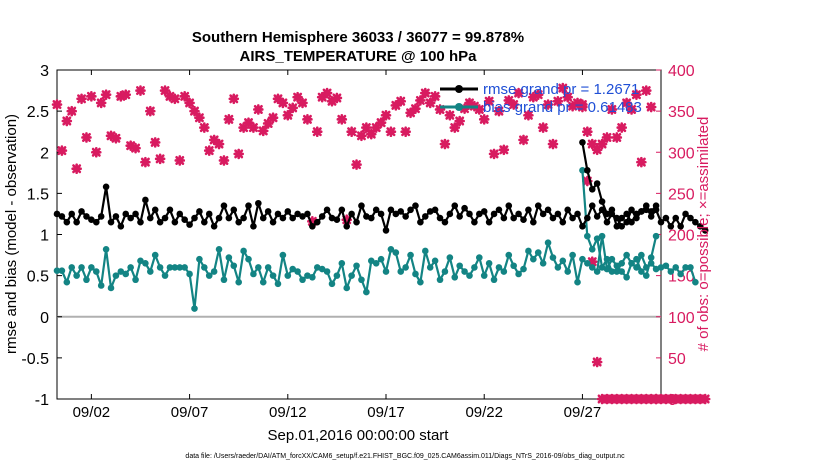  Describe the element at coordinates (44, 236) in the screenshot. I see `y-left-tick-label: 1` at that location.